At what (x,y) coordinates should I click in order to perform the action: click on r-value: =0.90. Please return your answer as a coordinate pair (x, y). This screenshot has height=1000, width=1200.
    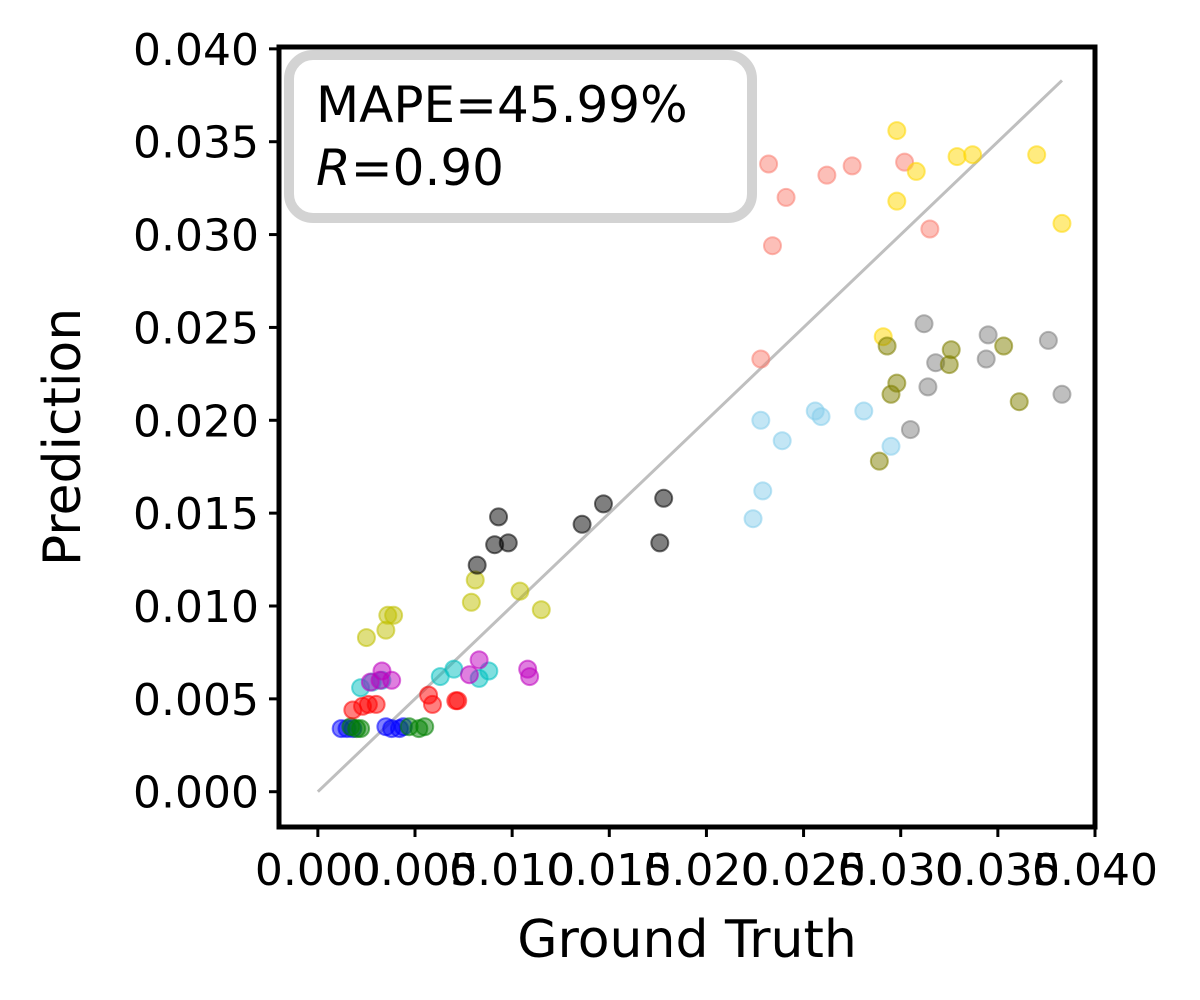
    Looking at the image, I should click on (427, 168).